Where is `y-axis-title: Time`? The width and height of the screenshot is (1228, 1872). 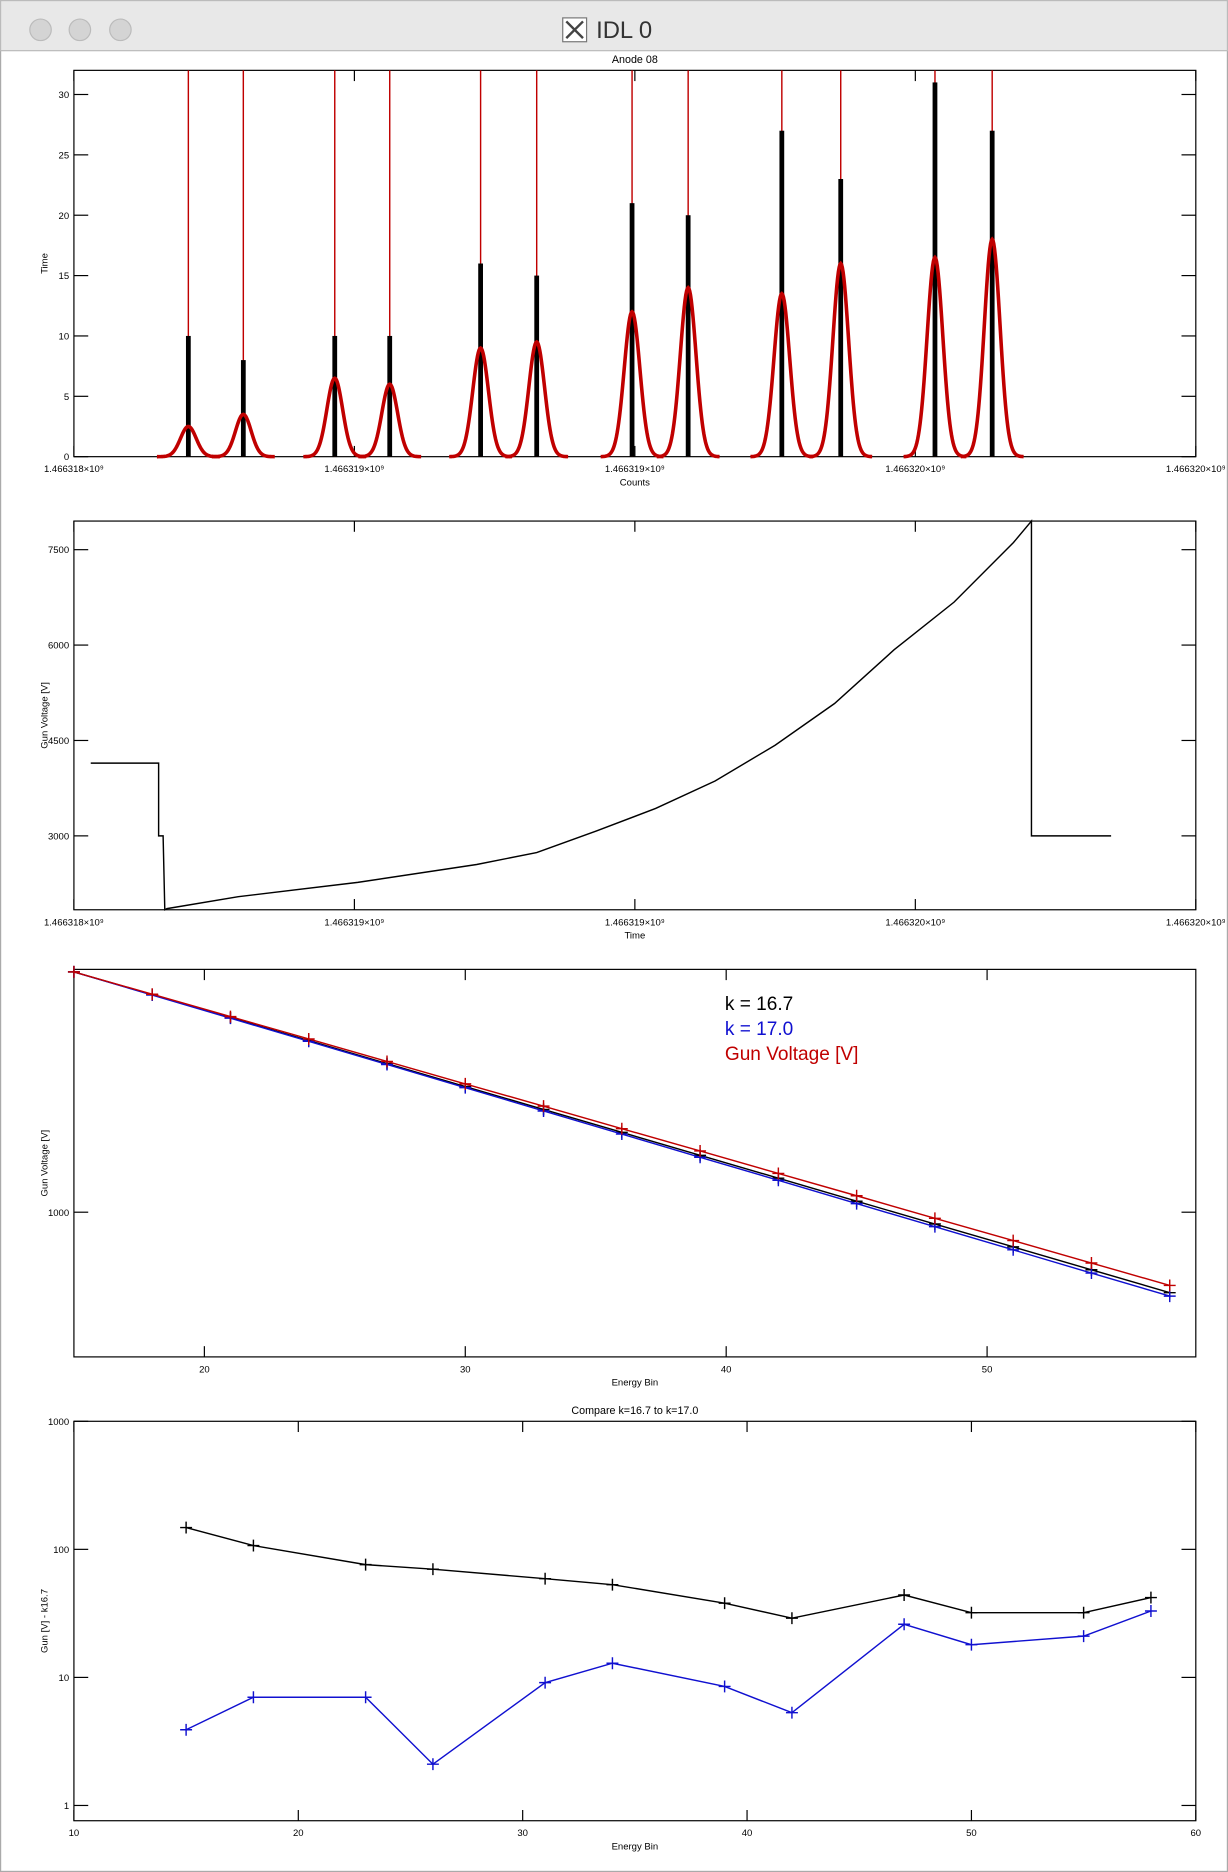 y-axis-title: Time is located at coordinates (45, 263).